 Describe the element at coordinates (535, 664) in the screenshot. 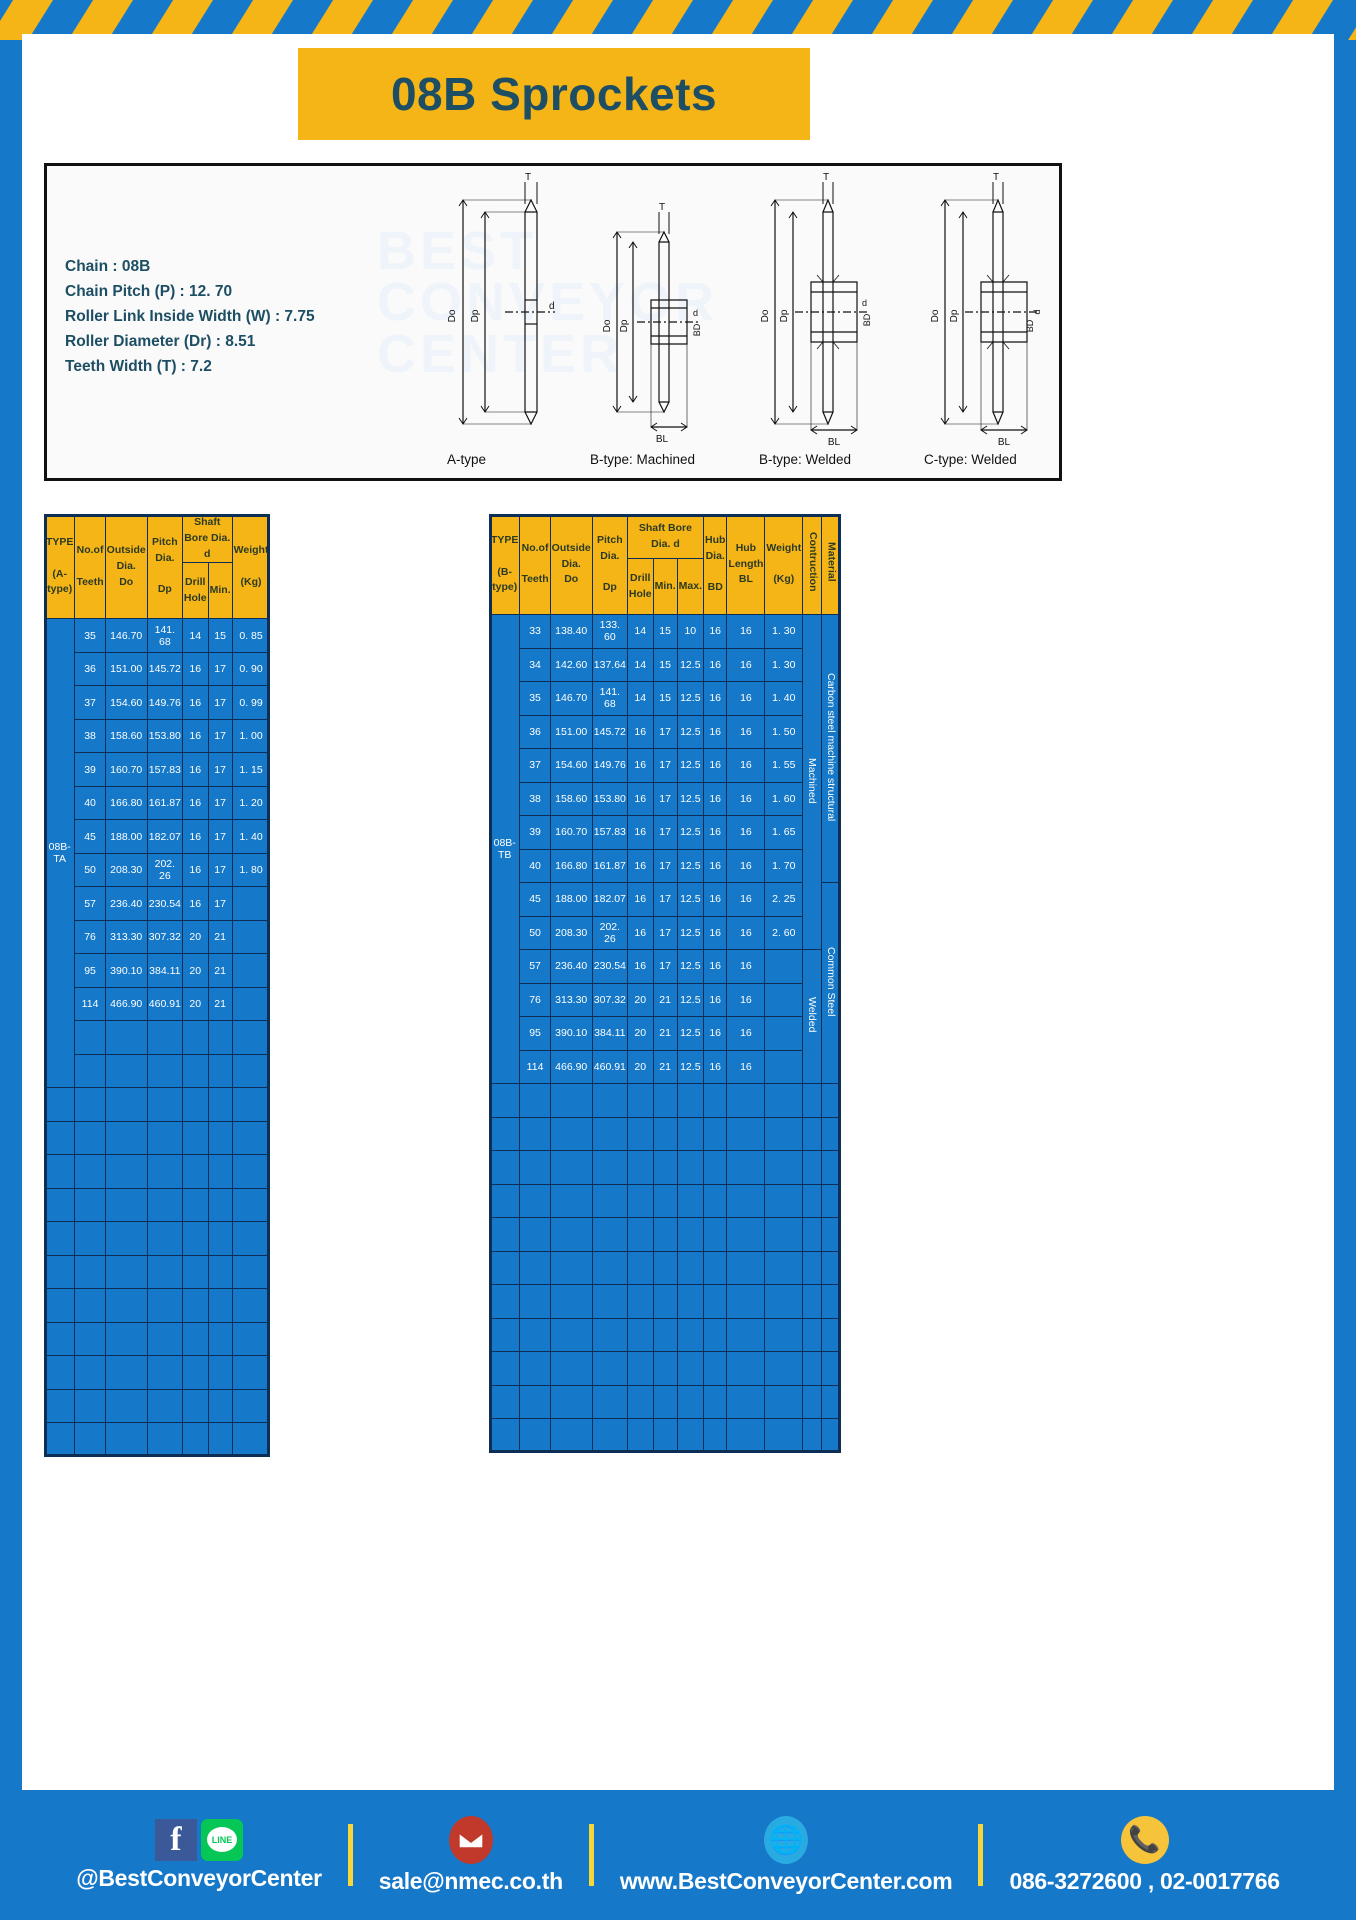

I see `cell: 34` at that location.